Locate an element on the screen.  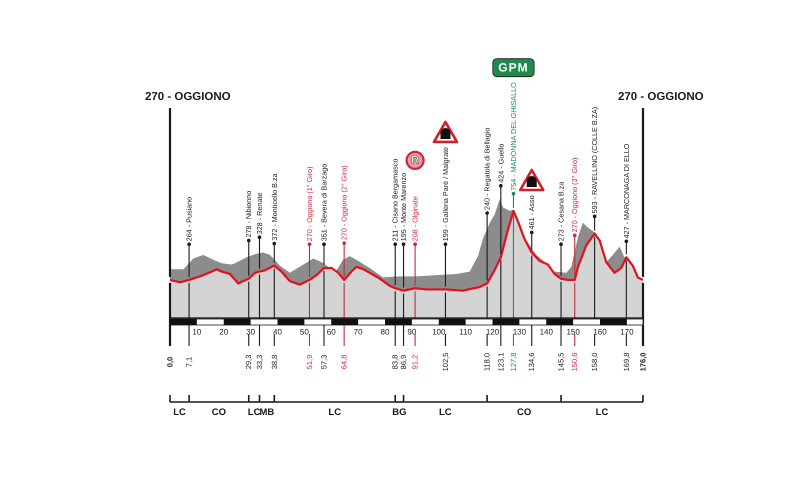
text: MB is located at coordinates (266, 412).